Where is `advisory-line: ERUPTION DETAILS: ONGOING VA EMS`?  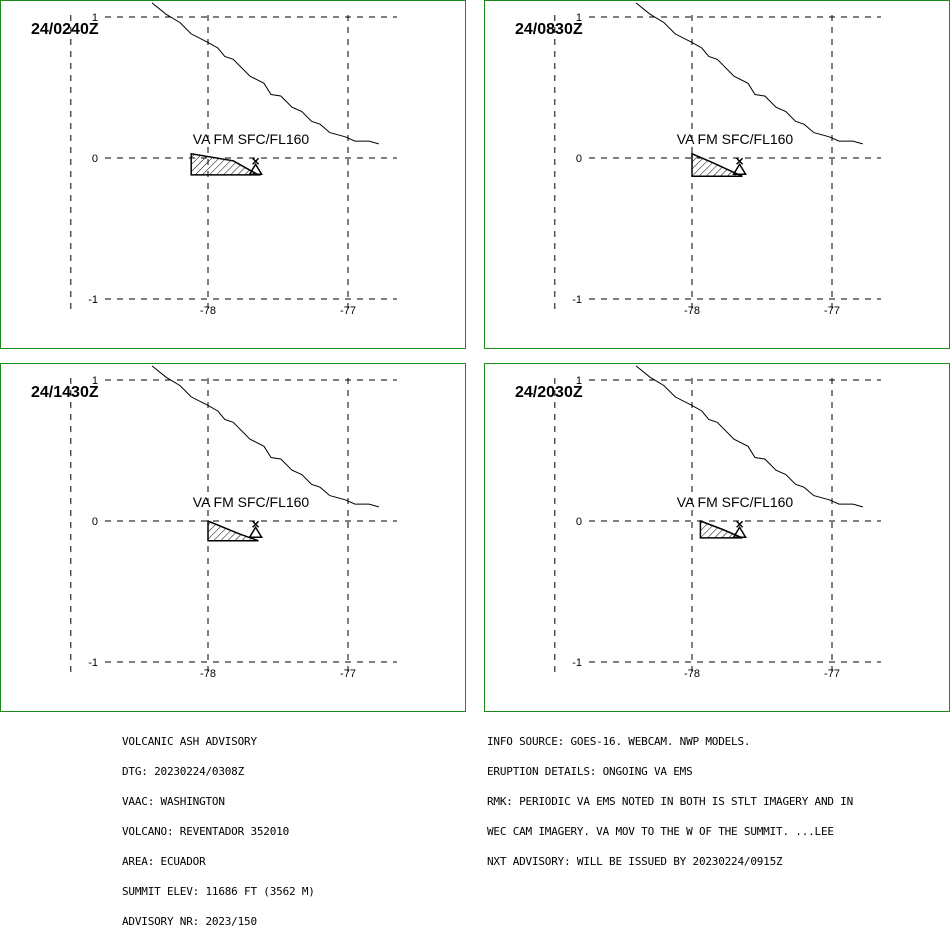 advisory-line: ERUPTION DETAILS: ONGOING VA EMS is located at coordinates (590, 771).